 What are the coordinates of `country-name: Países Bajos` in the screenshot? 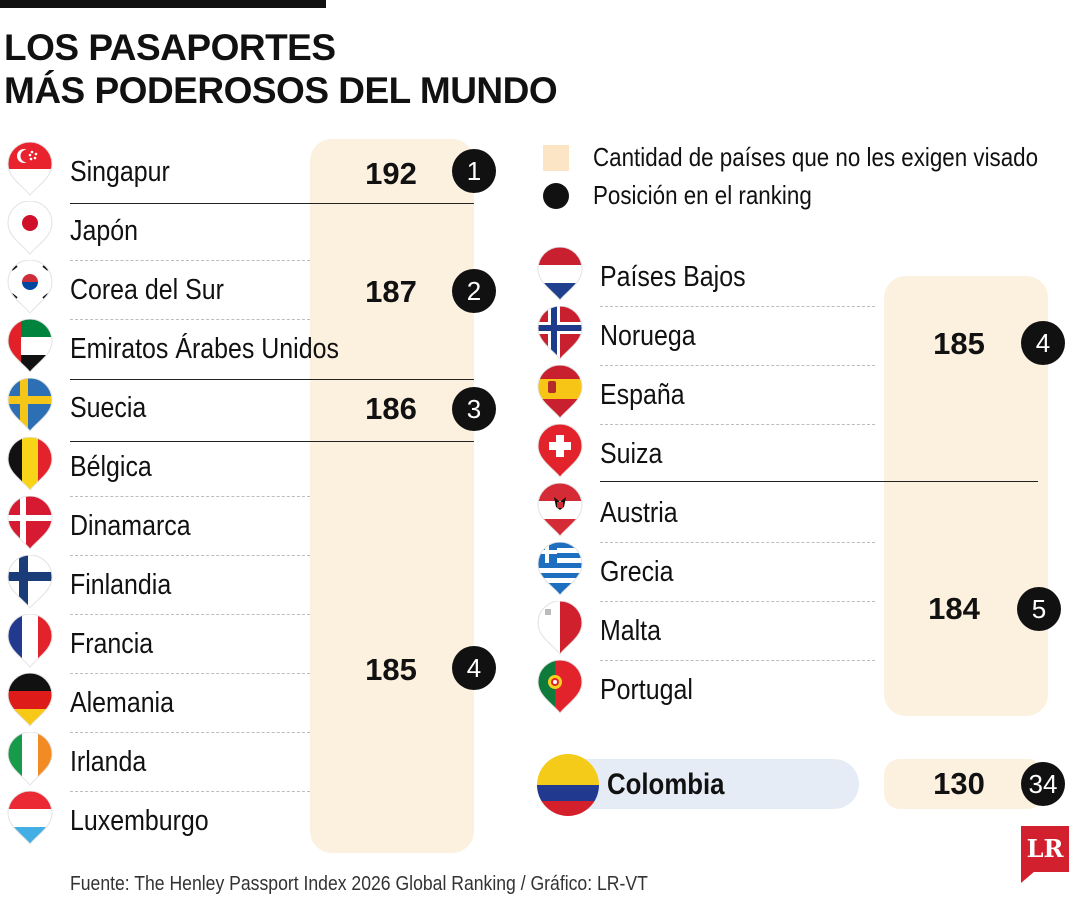 It's located at (673, 277).